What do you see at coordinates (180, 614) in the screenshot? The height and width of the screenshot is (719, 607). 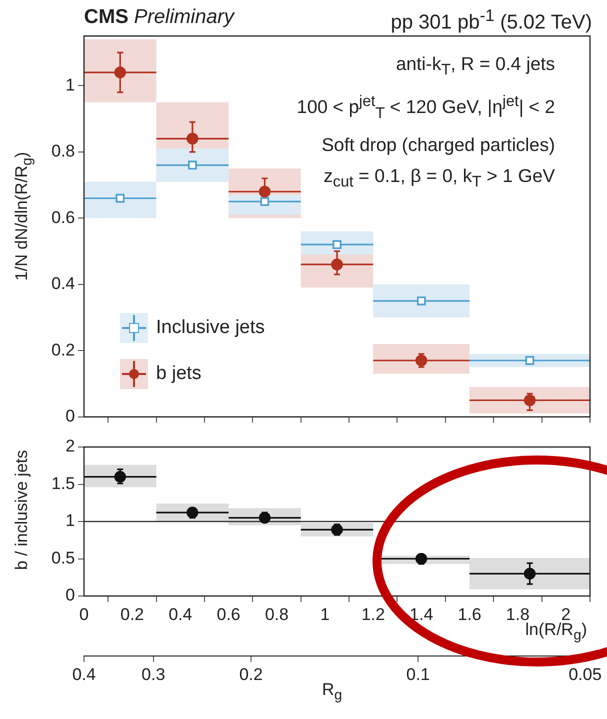 I see `x-tick-label: 0.4` at bounding box center [180, 614].